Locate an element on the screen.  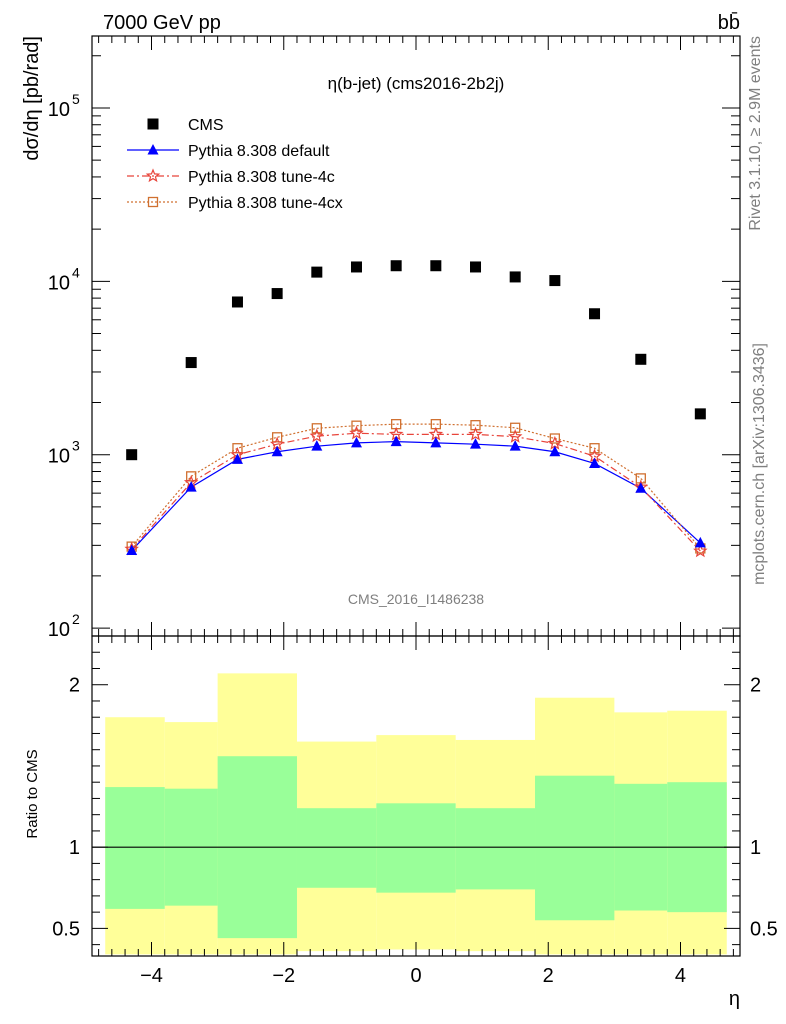
ratio-tick-label-left: 1 is located at coordinates (74, 848).